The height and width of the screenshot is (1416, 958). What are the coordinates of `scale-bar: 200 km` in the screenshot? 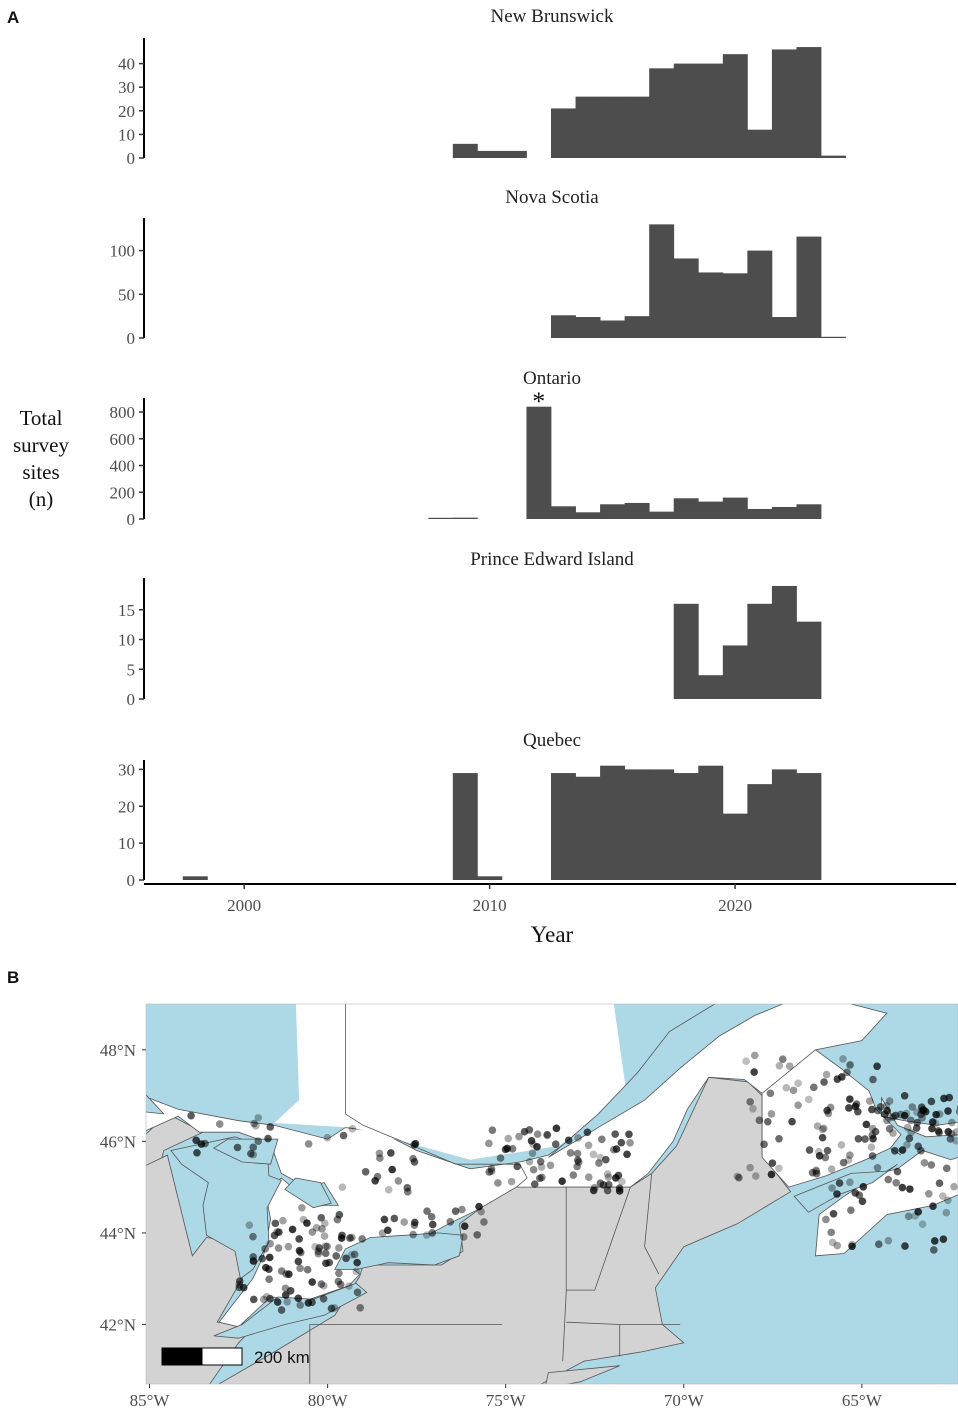 It's located at (235, 1357).